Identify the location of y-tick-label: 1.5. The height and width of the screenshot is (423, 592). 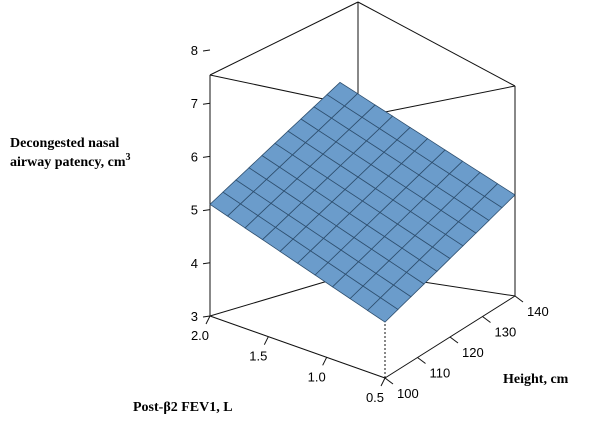
(258, 356).